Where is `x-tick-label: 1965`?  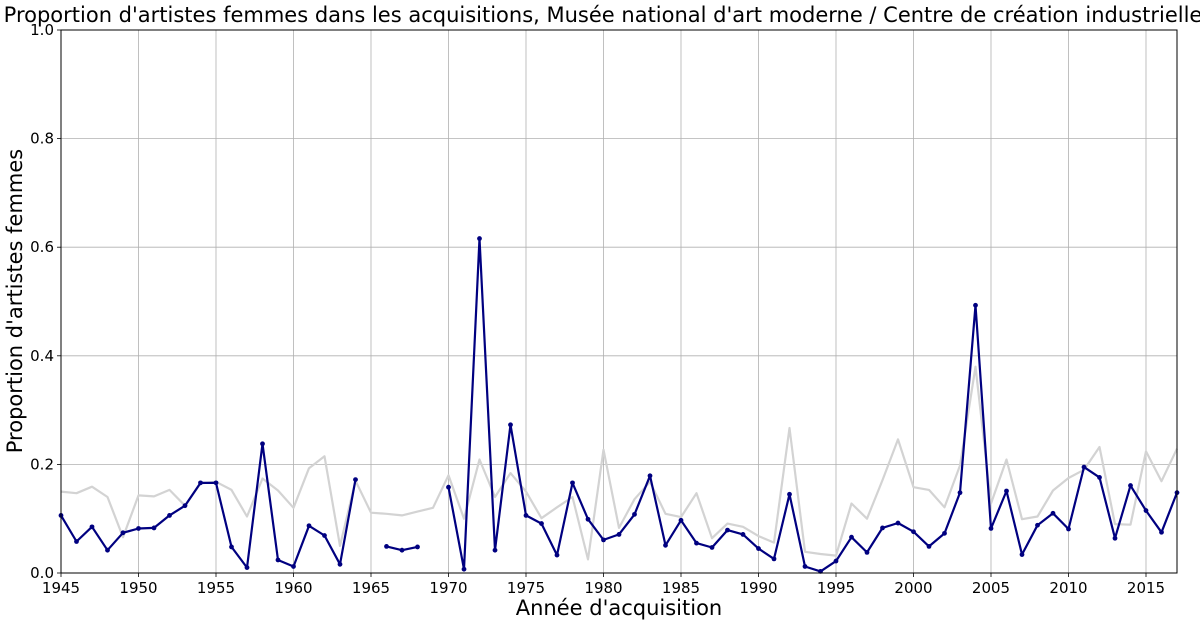 x-tick-label: 1965 is located at coordinates (371, 588).